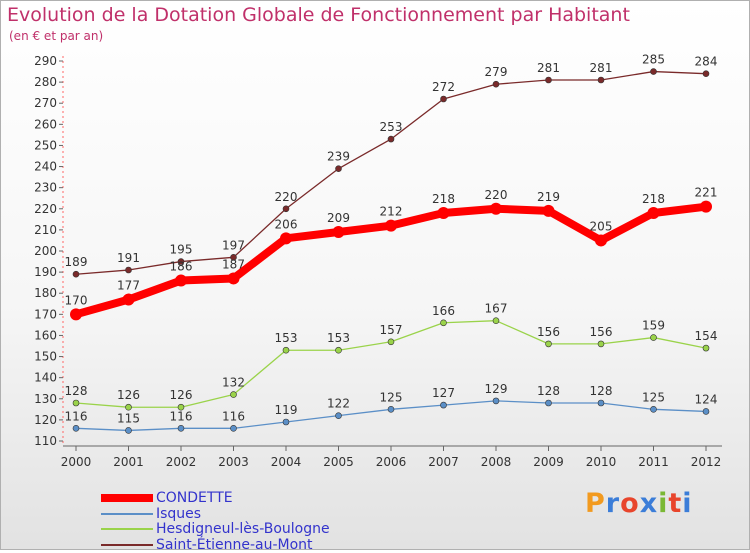 The height and width of the screenshot is (553, 750). I want to click on proxiti-logo: Proxiti, so click(639, 503).